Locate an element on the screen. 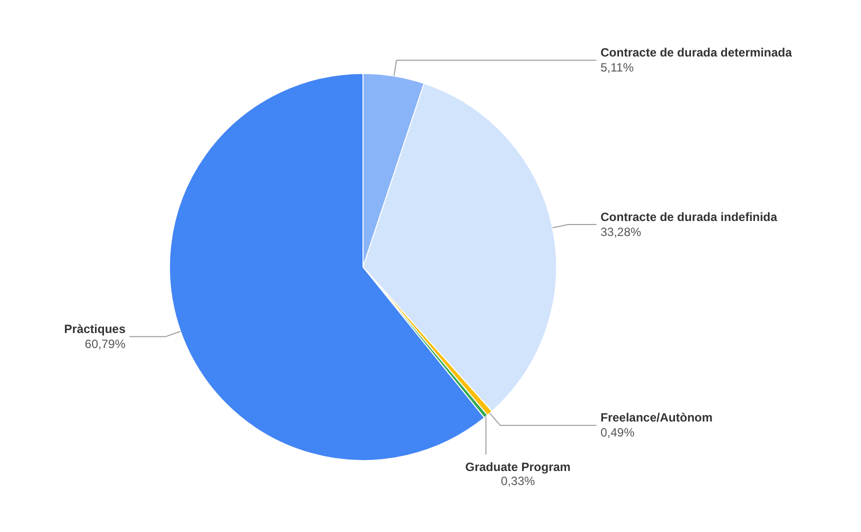 Image resolution: width=861 pixels, height=532 pixels. data-label: 60,79% is located at coordinates (105, 343).